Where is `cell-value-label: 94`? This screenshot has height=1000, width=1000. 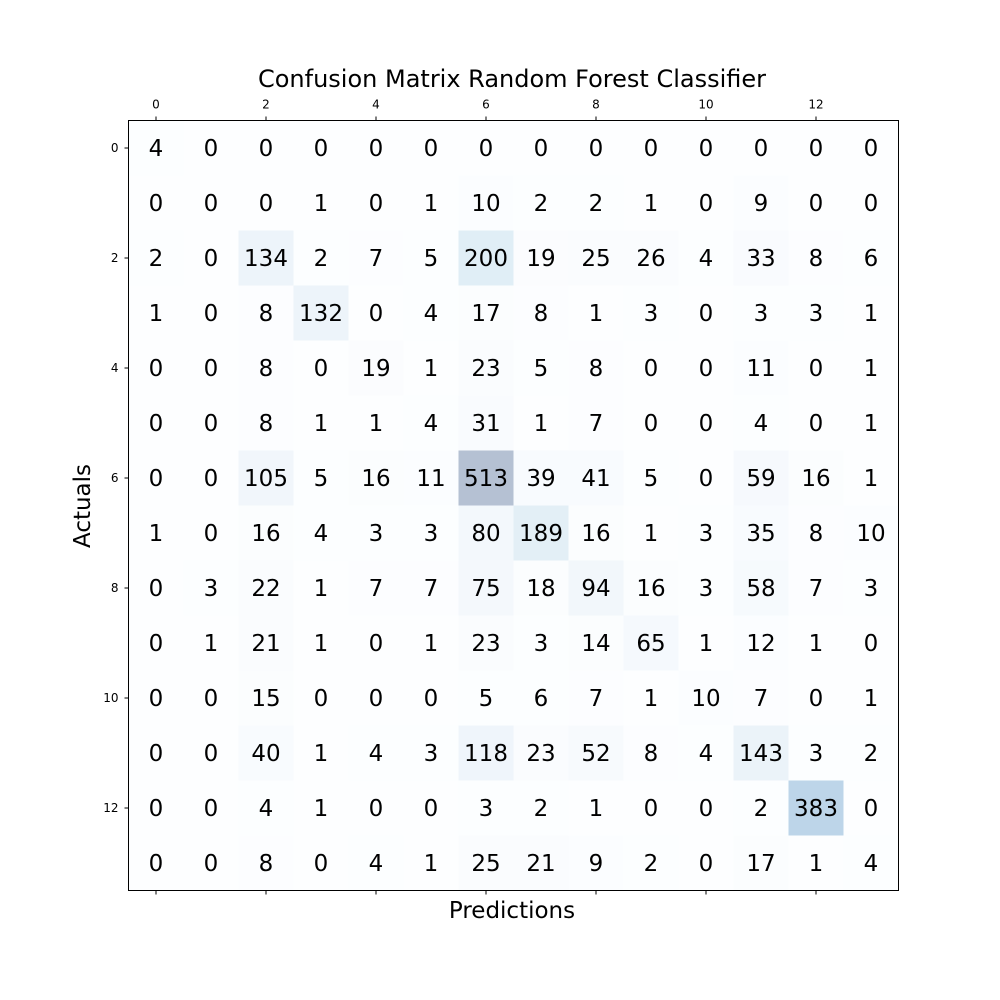
cell-value-label: 94 is located at coordinates (595, 589).